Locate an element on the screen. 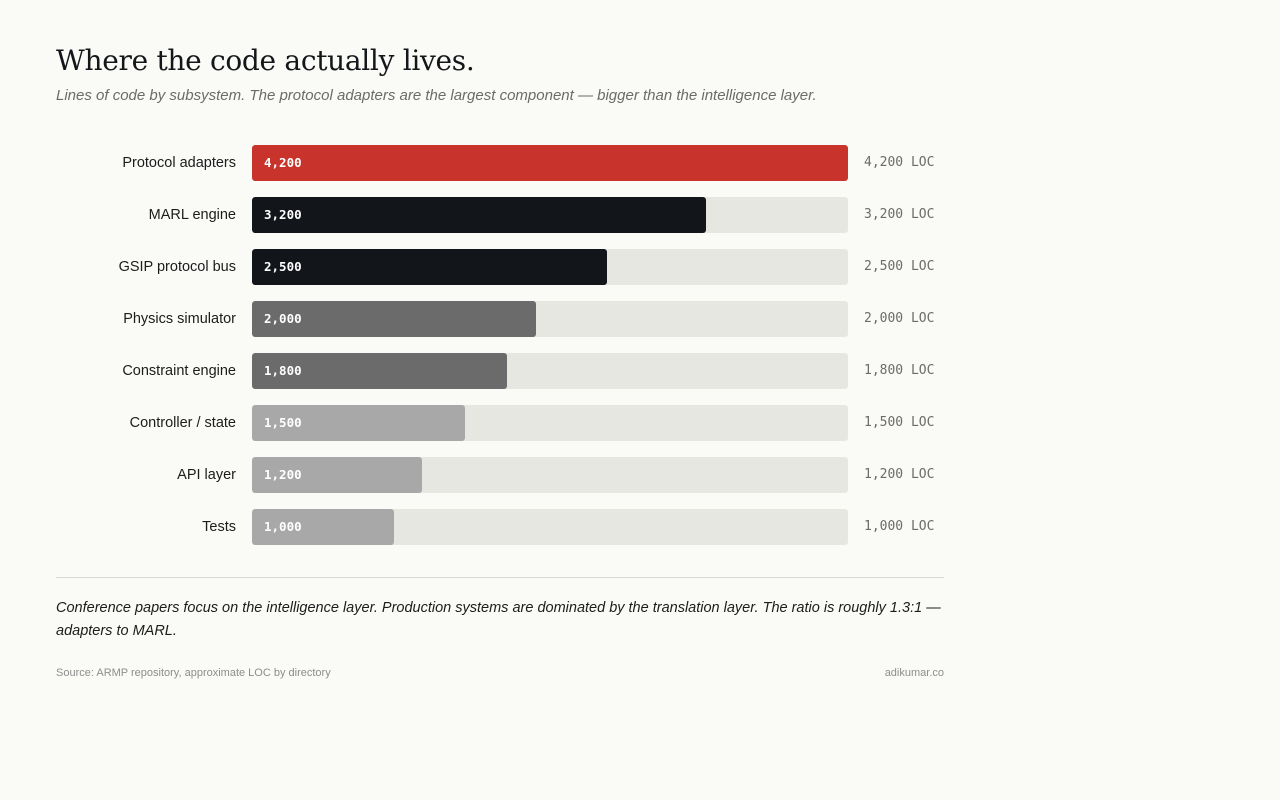  bar-data-label: 3,200 is located at coordinates (283, 214).